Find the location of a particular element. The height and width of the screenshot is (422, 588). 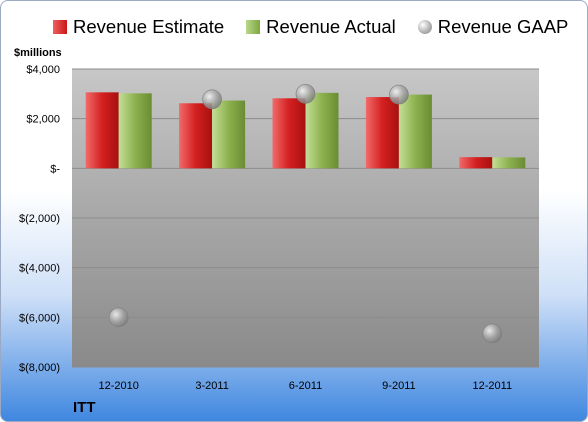

x-tick-label: 12-2011 is located at coordinates (493, 386).